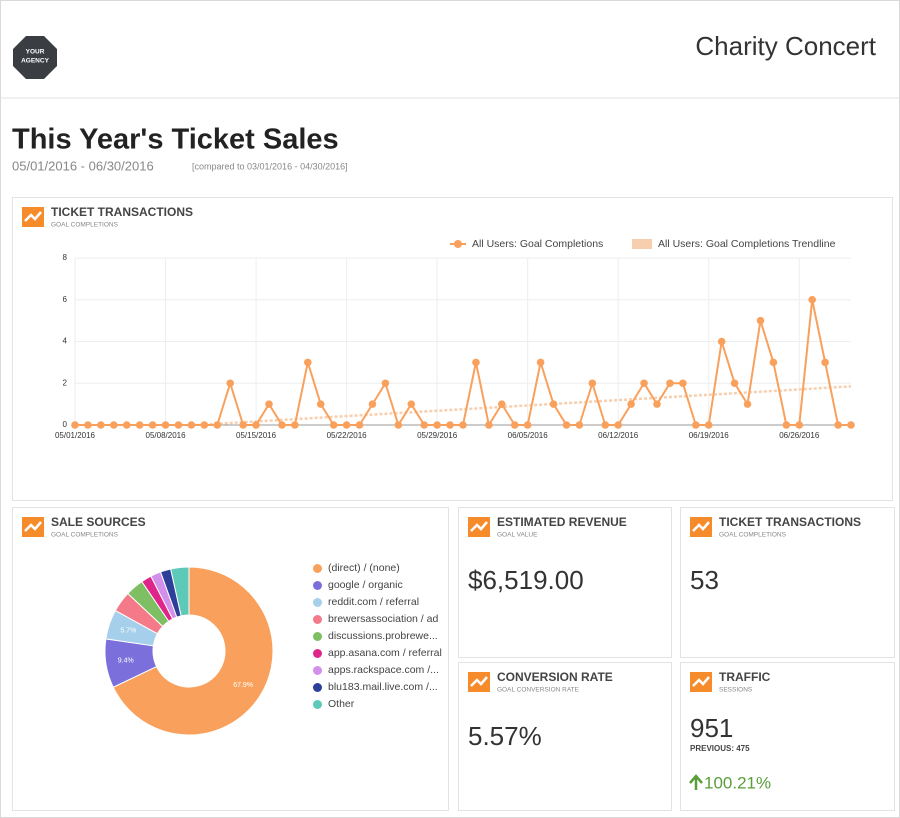  What do you see at coordinates (618, 435) in the screenshot?
I see `x-tick-label: 06/12/2016` at bounding box center [618, 435].